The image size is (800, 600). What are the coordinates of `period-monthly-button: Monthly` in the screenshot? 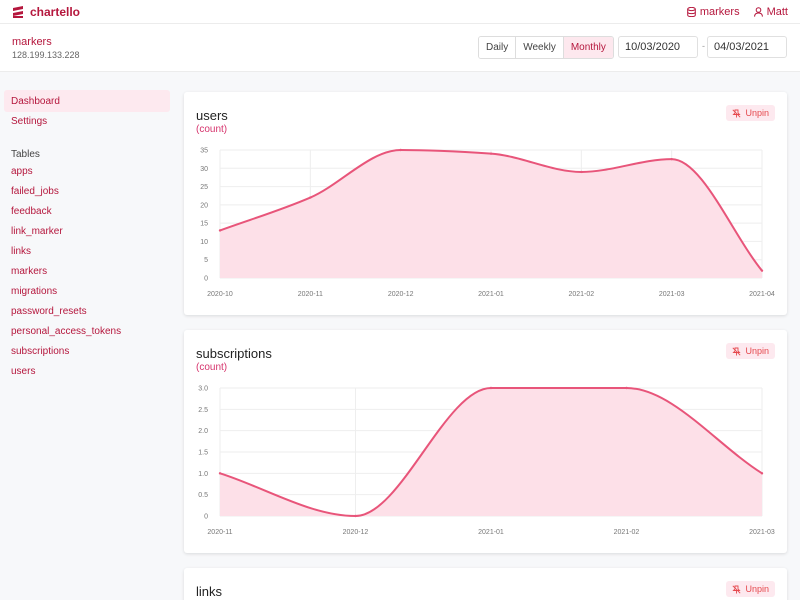 It's located at (588, 47).